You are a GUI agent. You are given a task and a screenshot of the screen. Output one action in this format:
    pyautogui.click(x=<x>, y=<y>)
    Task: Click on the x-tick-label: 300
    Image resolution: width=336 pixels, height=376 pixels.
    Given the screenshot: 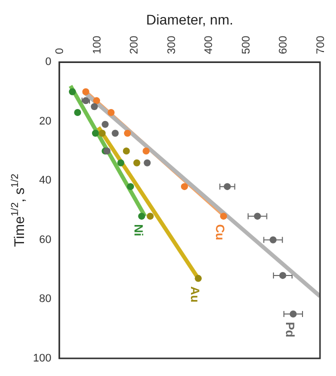 What is the action you would take?
    pyautogui.click(x=172, y=45)
    